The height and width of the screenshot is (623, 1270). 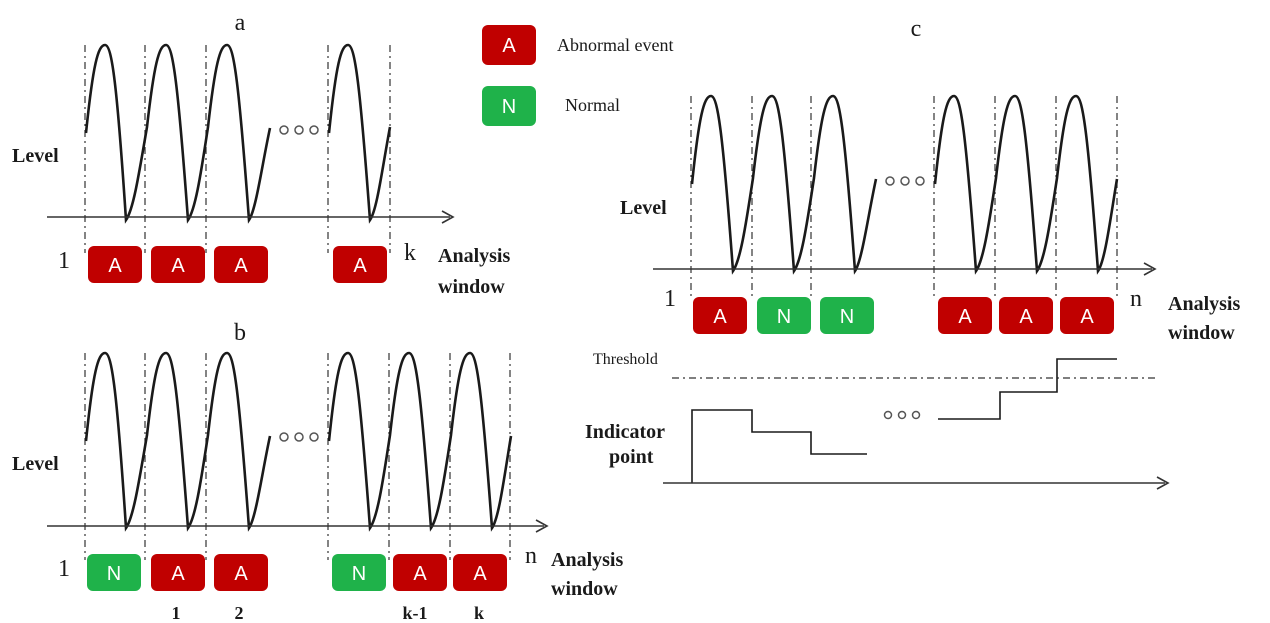 I want to click on legend-abnormal-label: Abnormal event, so click(x=615, y=45).